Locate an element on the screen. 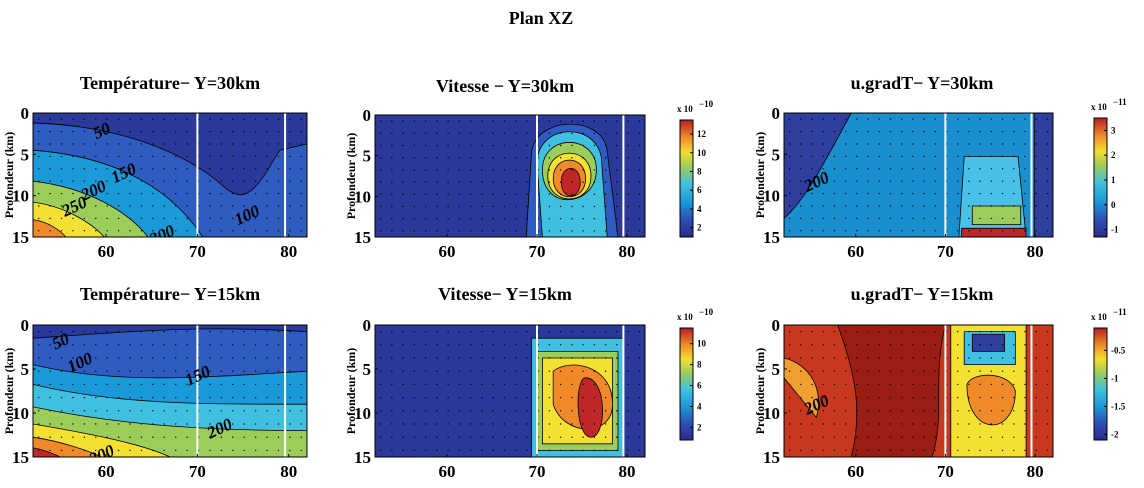 The width and height of the screenshot is (1144, 488). colorbar is located at coordinates (686, 178).